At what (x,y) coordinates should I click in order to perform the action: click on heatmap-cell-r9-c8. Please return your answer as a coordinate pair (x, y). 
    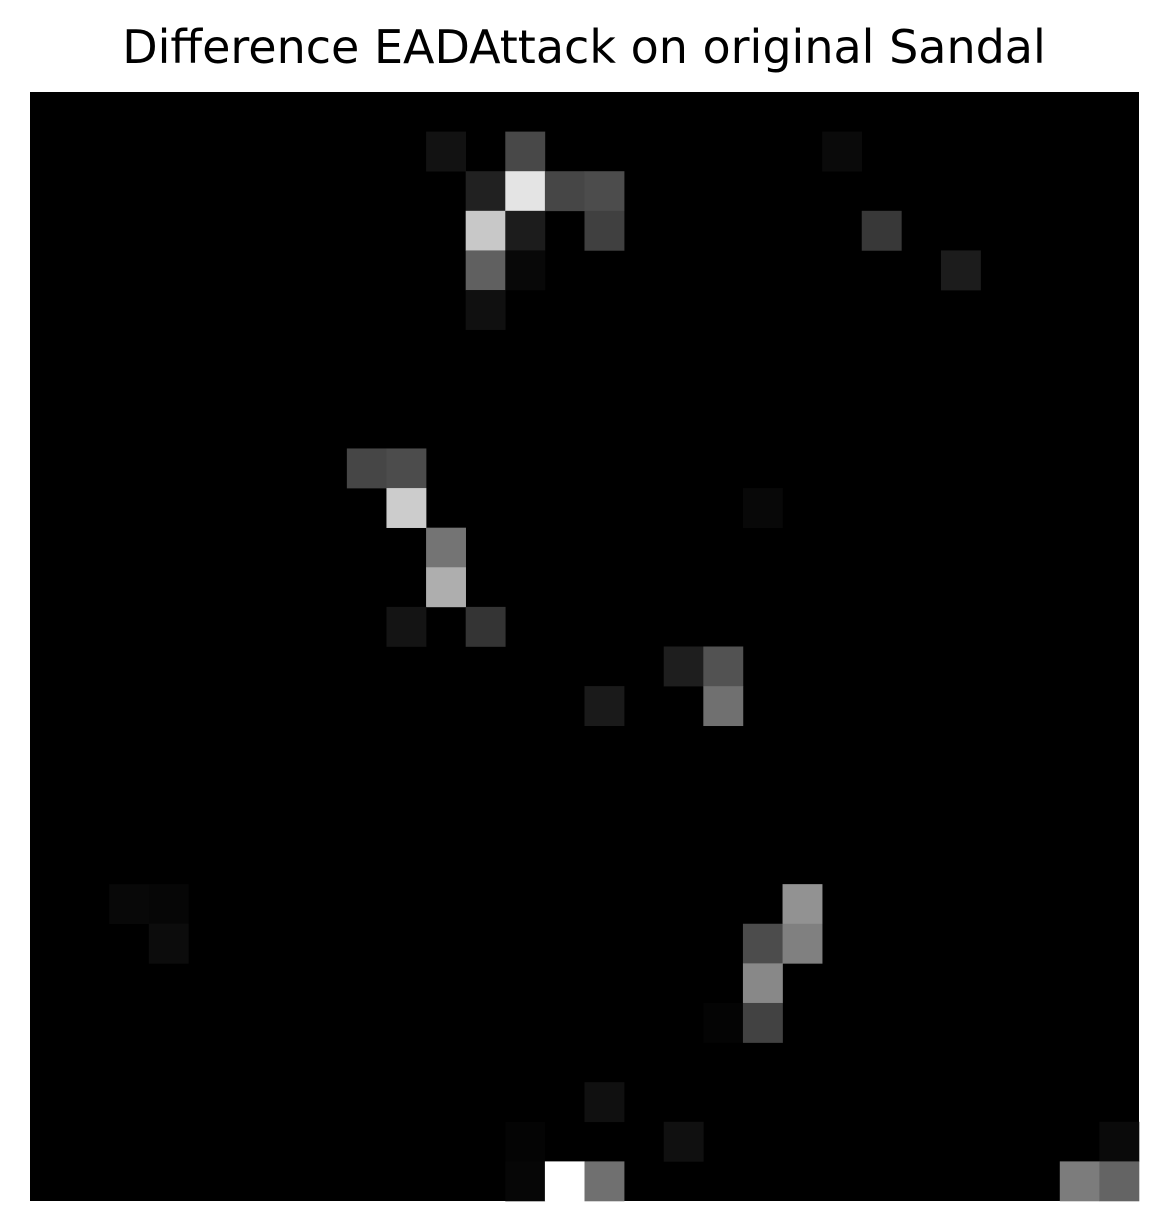
    Looking at the image, I should click on (366, 468).